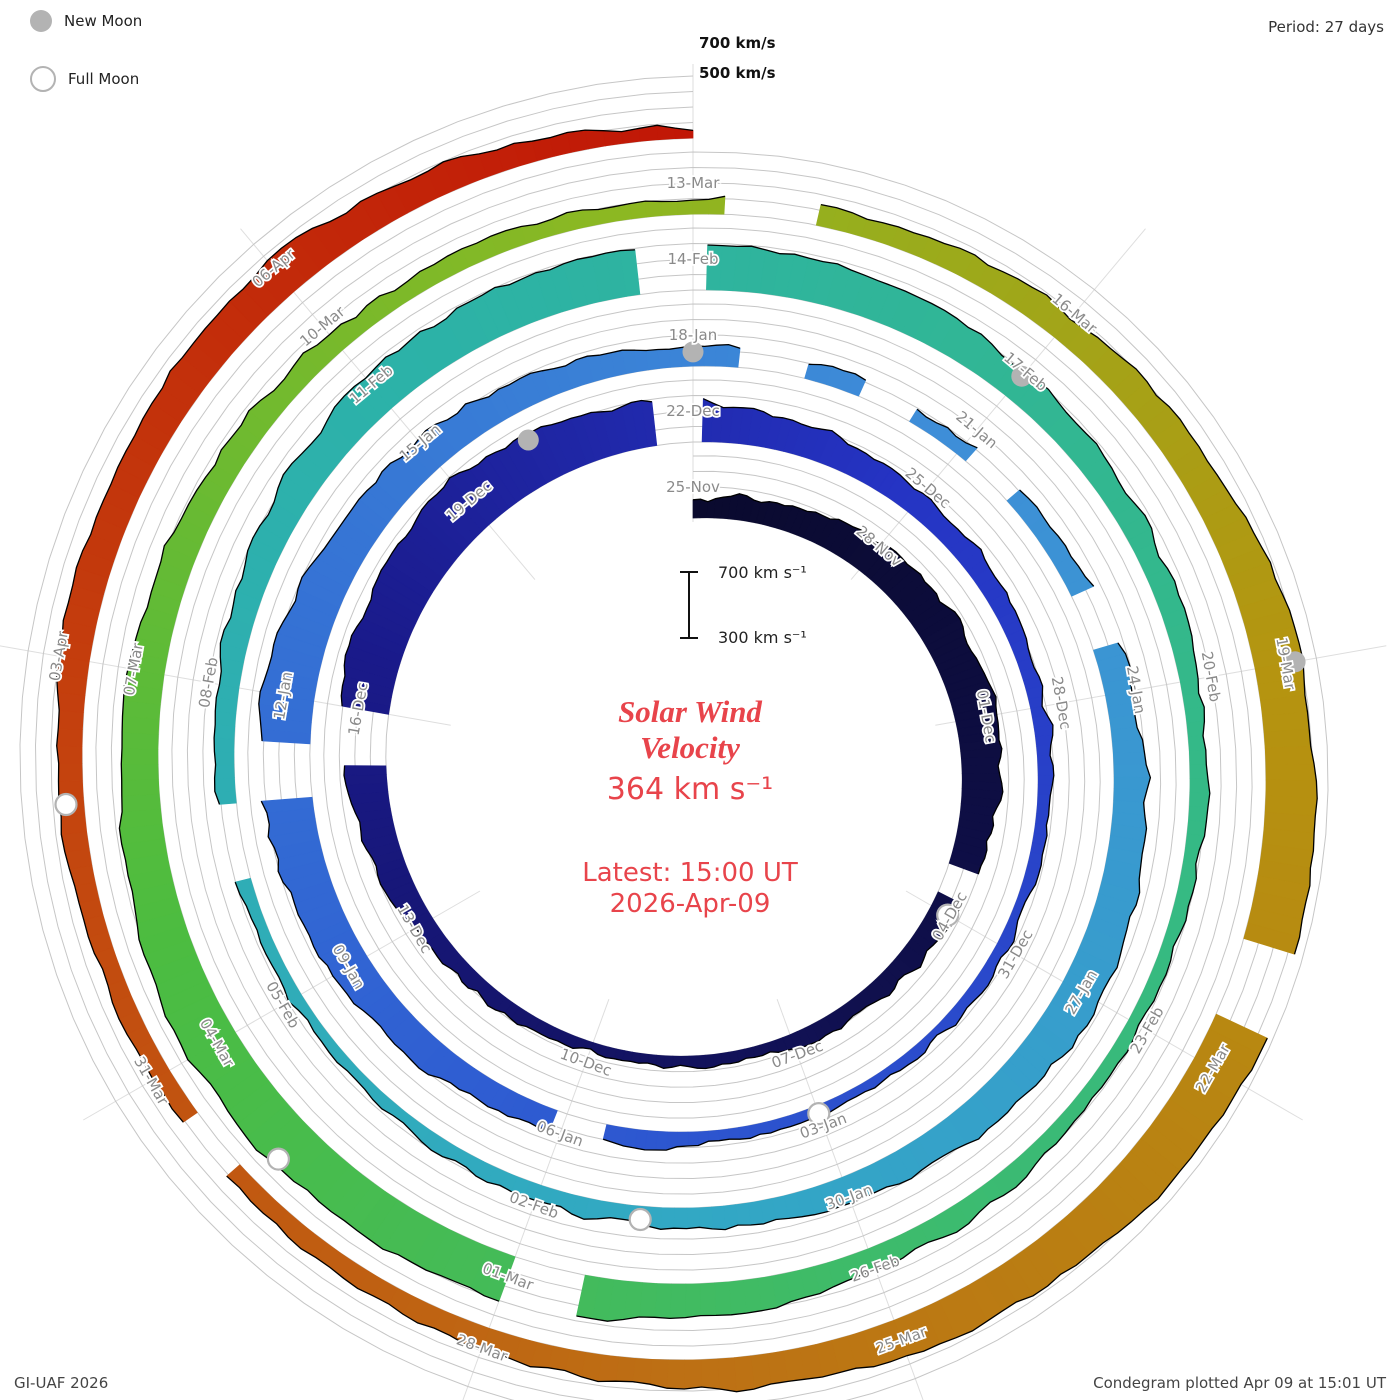  I want to click on latest-date-label: 2026-Apr-09, so click(690, 904).